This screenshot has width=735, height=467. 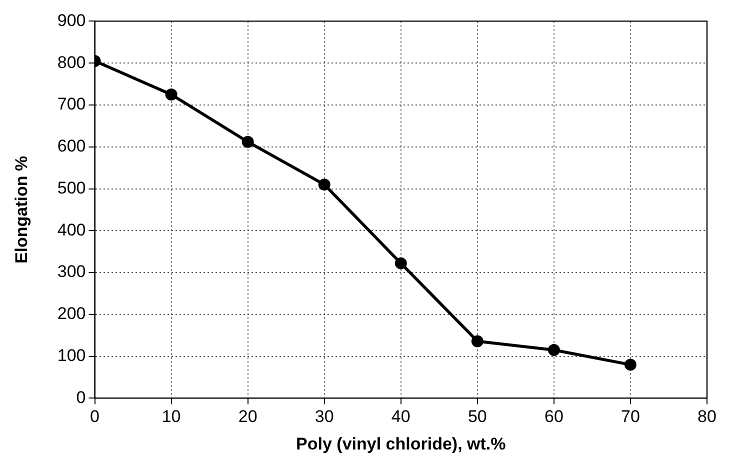 I want to click on x-tick-label: 0, so click(x=95, y=416).